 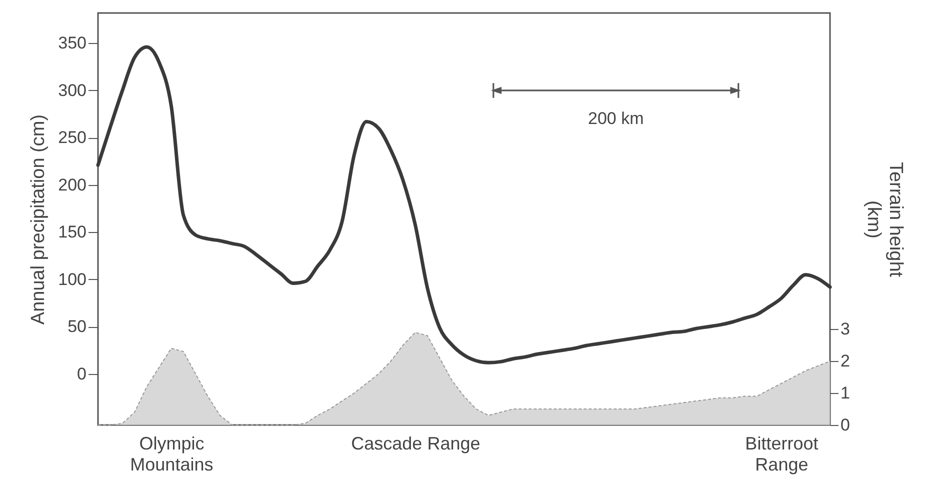 What do you see at coordinates (72, 279) in the screenshot?
I see `y-tick-label: 100` at bounding box center [72, 279].